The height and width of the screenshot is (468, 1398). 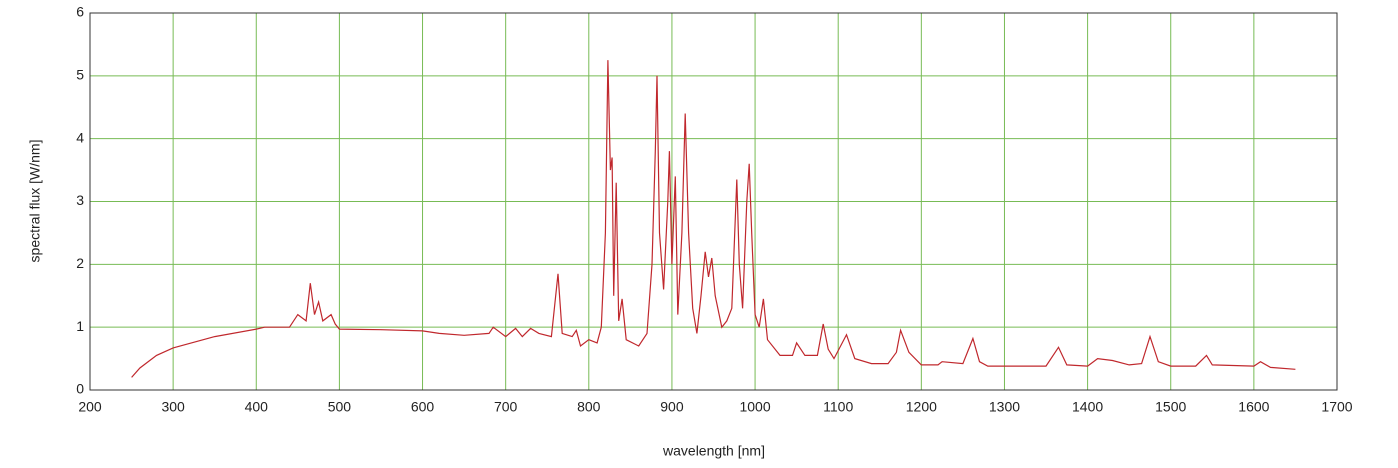 What do you see at coordinates (257, 407) in the screenshot?
I see `x-tick-label: 400` at bounding box center [257, 407].